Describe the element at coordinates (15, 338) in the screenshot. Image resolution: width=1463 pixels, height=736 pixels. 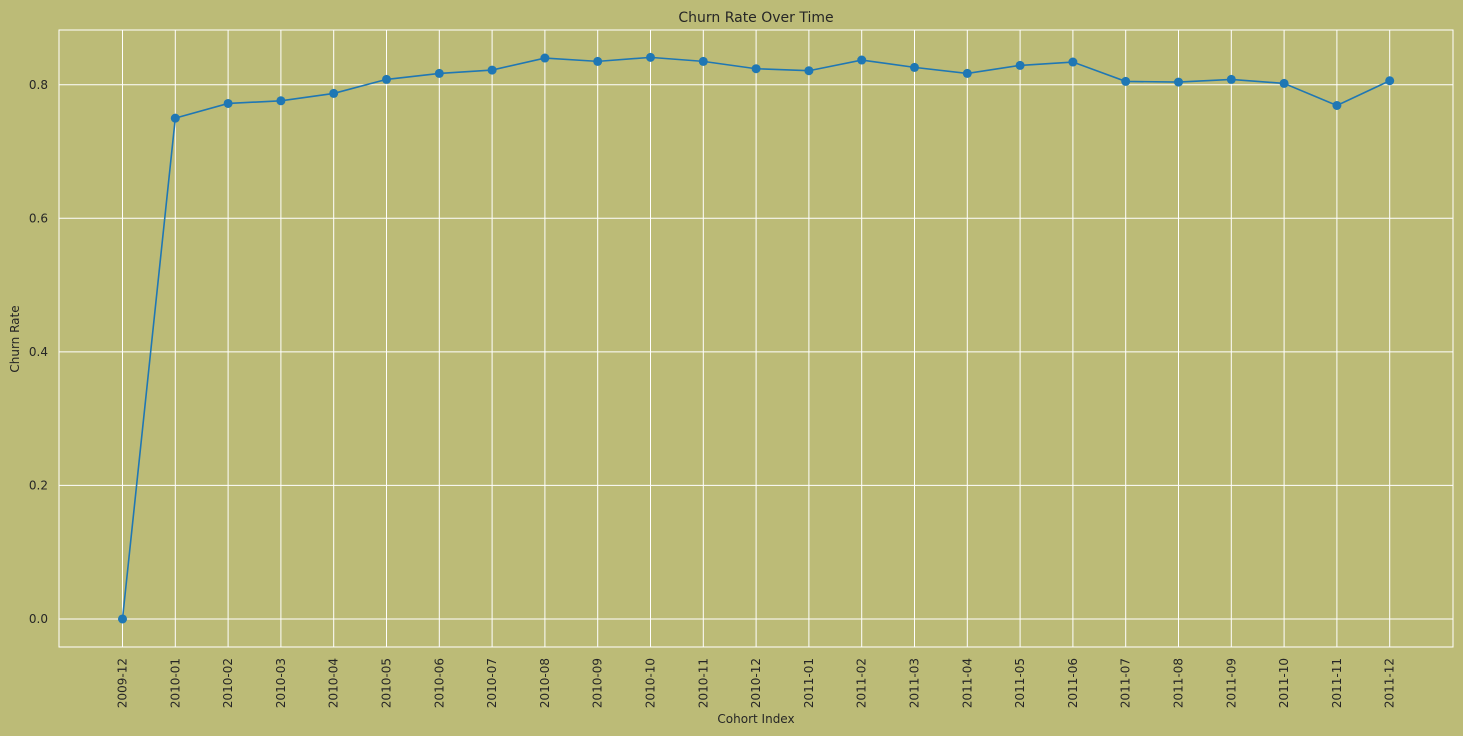
I see `y-axis-label: Churn Rate` at that location.